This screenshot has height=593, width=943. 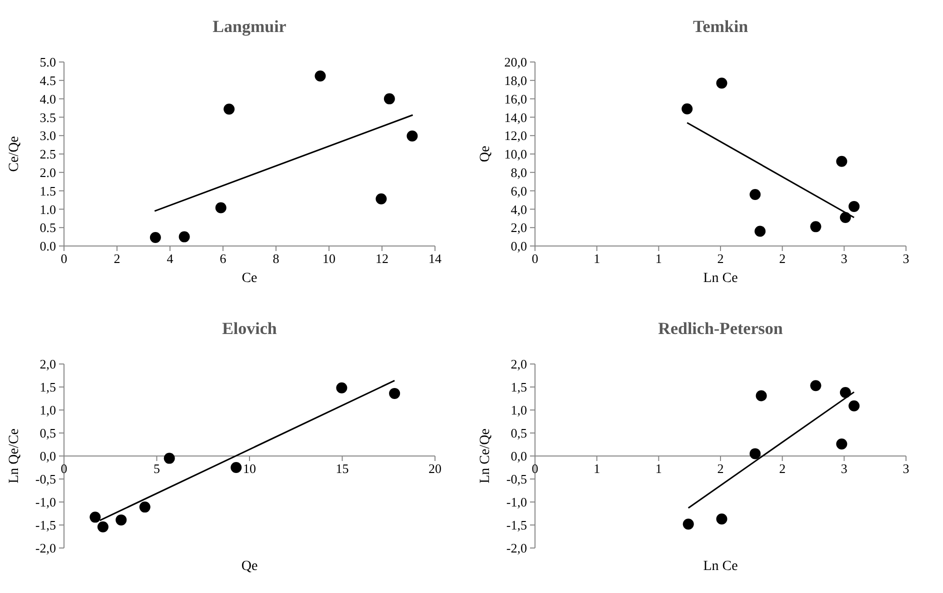 I want to click on y-tick-label: 4.5, so click(x=48, y=80).